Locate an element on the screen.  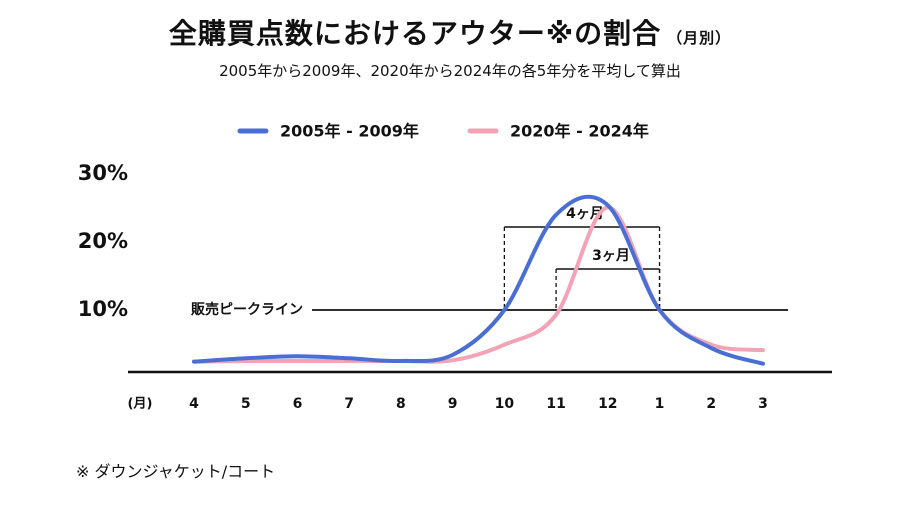
title-row: 全購買点数におけるアウター※の割合 （月別） is located at coordinates (450, 32).